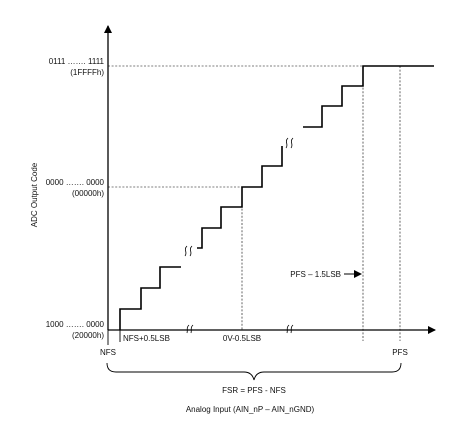 The height and width of the screenshot is (426, 474). What do you see at coordinates (77, 61) in the screenshot?
I see `y-label-top-code: 0111 ……. 1111` at bounding box center [77, 61].